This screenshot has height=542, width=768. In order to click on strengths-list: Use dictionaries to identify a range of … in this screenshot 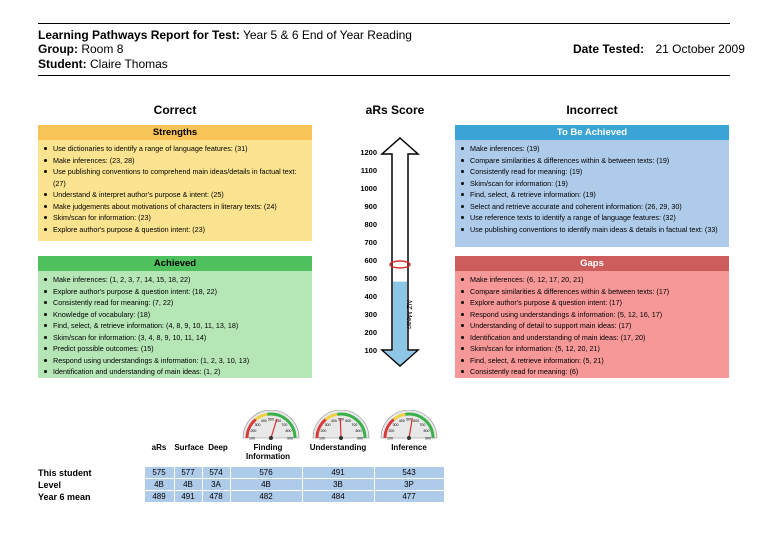, I will do `click(175, 187)`.